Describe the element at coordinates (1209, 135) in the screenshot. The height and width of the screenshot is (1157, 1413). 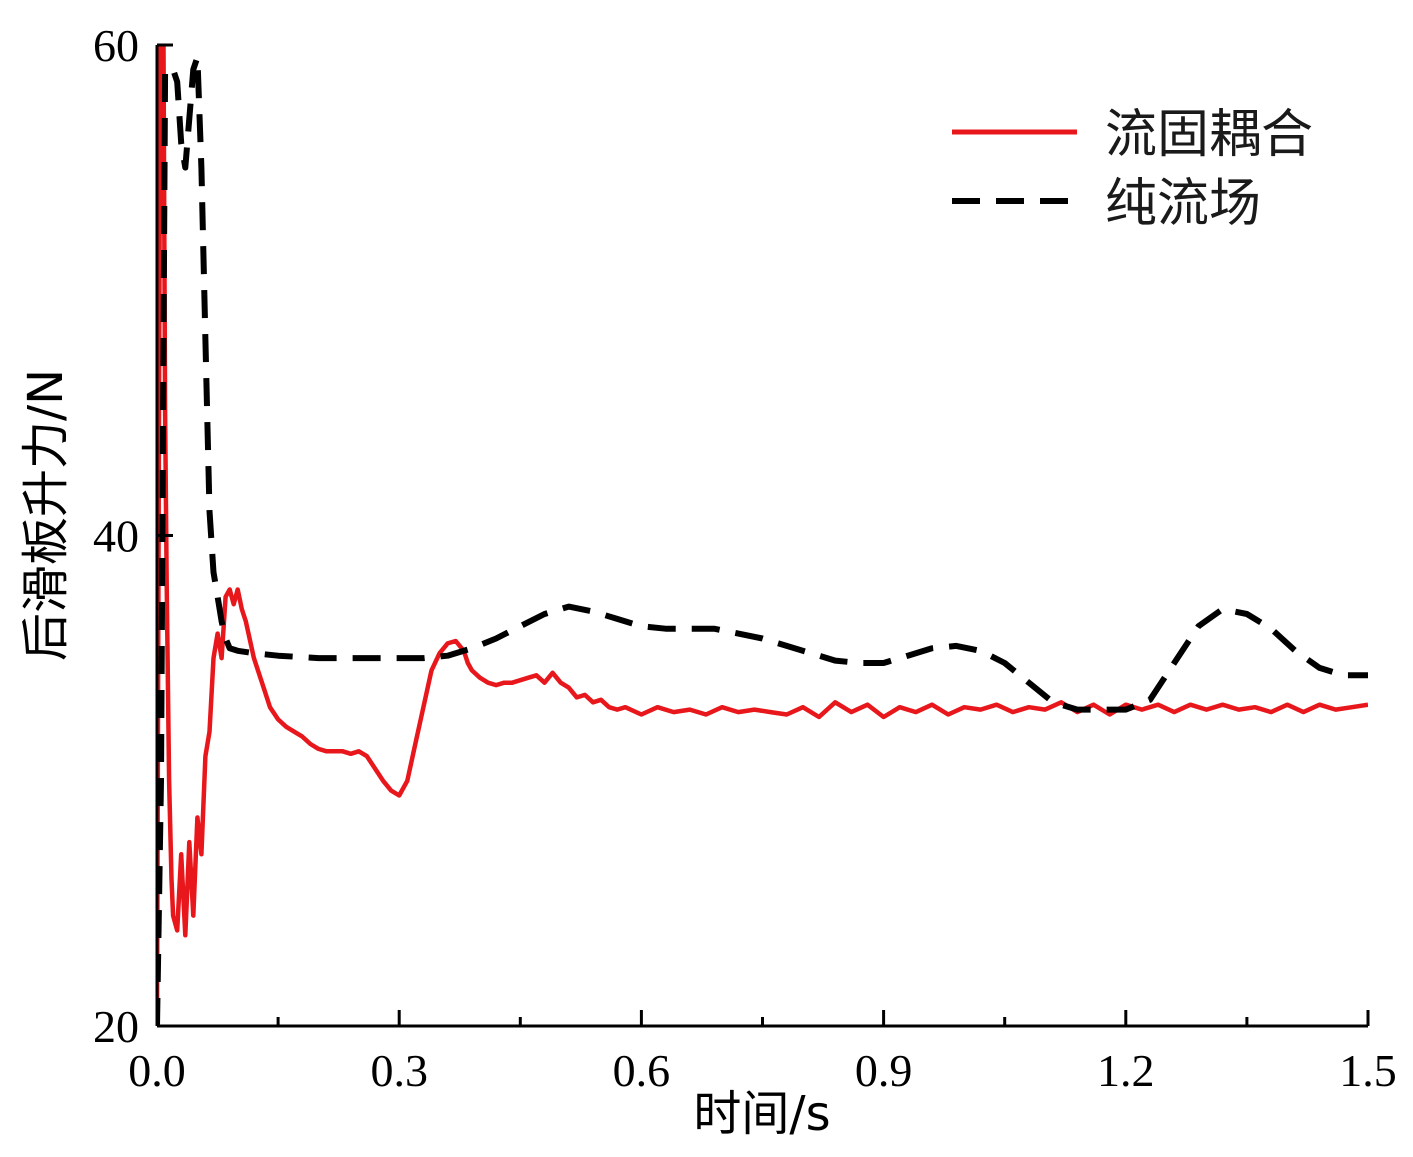
I see `legend-label-fsi: 流固耦合` at that location.